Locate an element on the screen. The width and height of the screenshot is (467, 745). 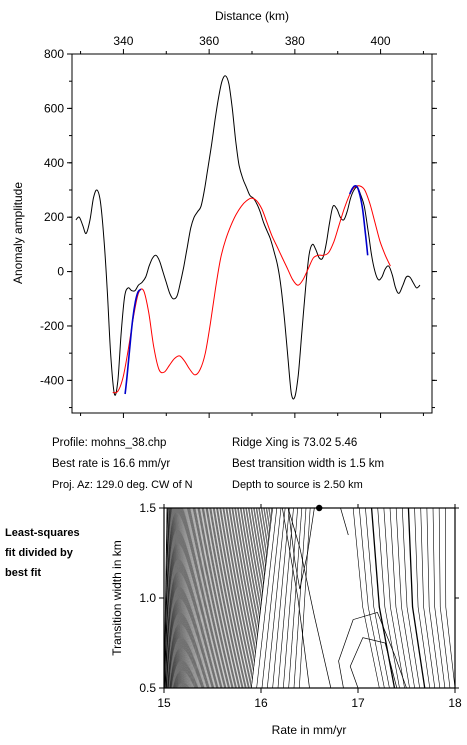
bottom-x-tick-label: 16 is located at coordinates (261, 703).